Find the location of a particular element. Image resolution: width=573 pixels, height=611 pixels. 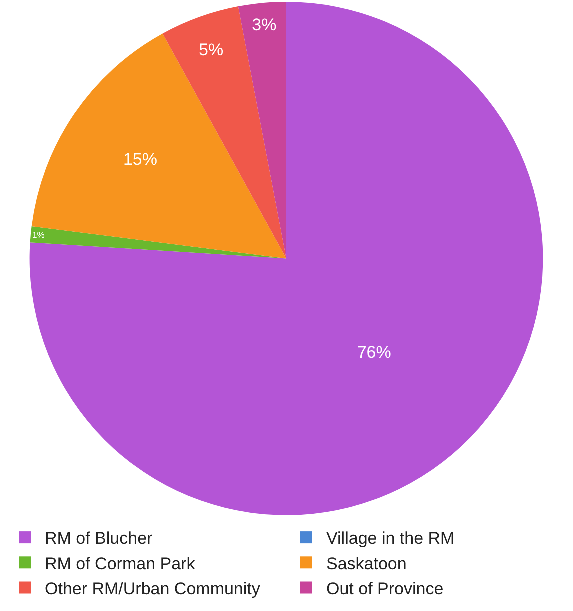

legend-label: Other RM/Urban Community is located at coordinates (153, 588).